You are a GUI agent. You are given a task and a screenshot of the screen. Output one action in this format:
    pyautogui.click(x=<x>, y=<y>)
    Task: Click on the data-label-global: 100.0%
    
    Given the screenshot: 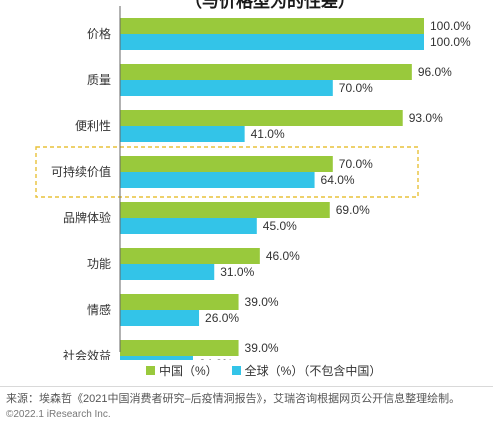 What is the action you would take?
    pyautogui.click(x=450, y=42)
    